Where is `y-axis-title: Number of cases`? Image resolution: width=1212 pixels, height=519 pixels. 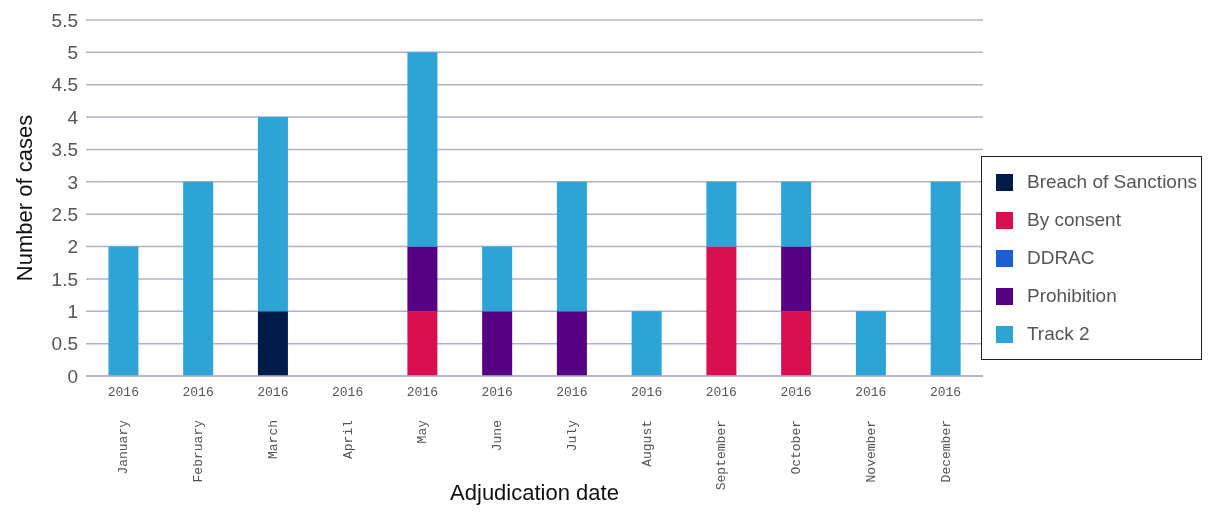
y-axis-title: Number of cases is located at coordinates (24, 198).